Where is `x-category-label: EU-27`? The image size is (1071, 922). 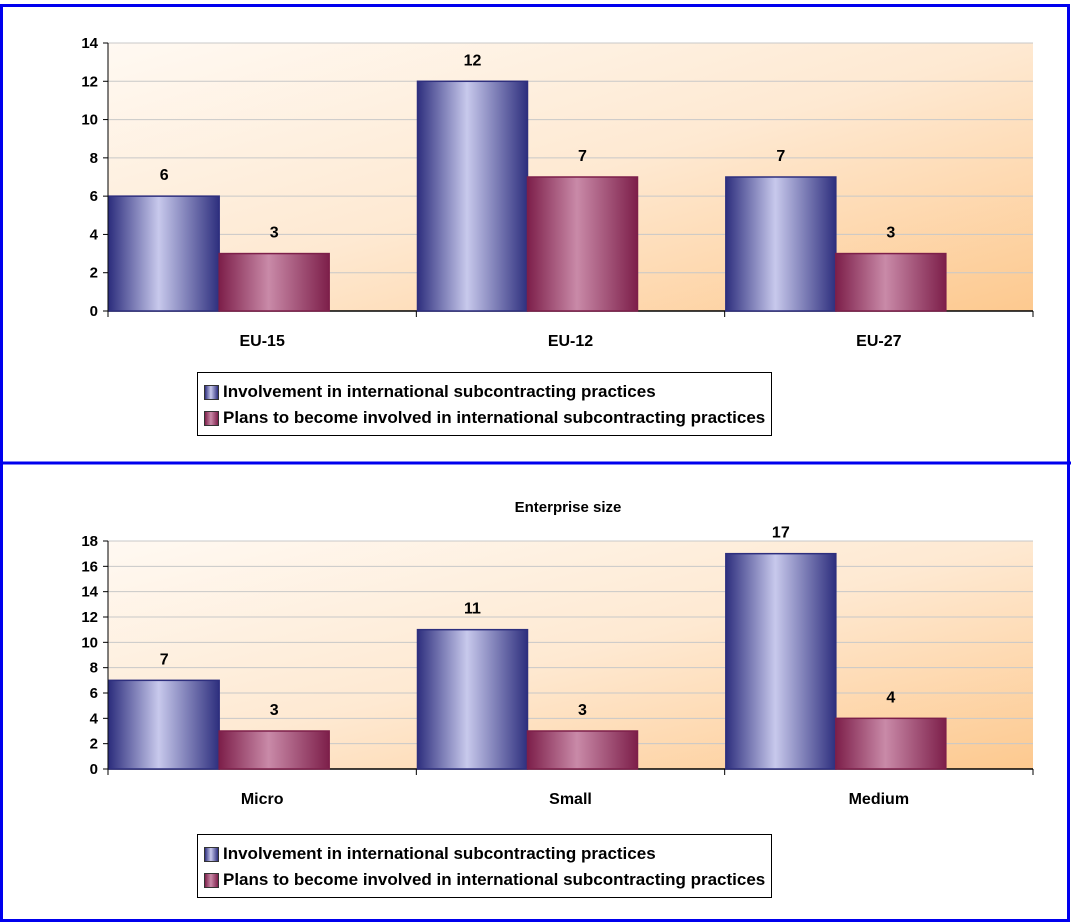 x-category-label: EU-27 is located at coordinates (878, 341).